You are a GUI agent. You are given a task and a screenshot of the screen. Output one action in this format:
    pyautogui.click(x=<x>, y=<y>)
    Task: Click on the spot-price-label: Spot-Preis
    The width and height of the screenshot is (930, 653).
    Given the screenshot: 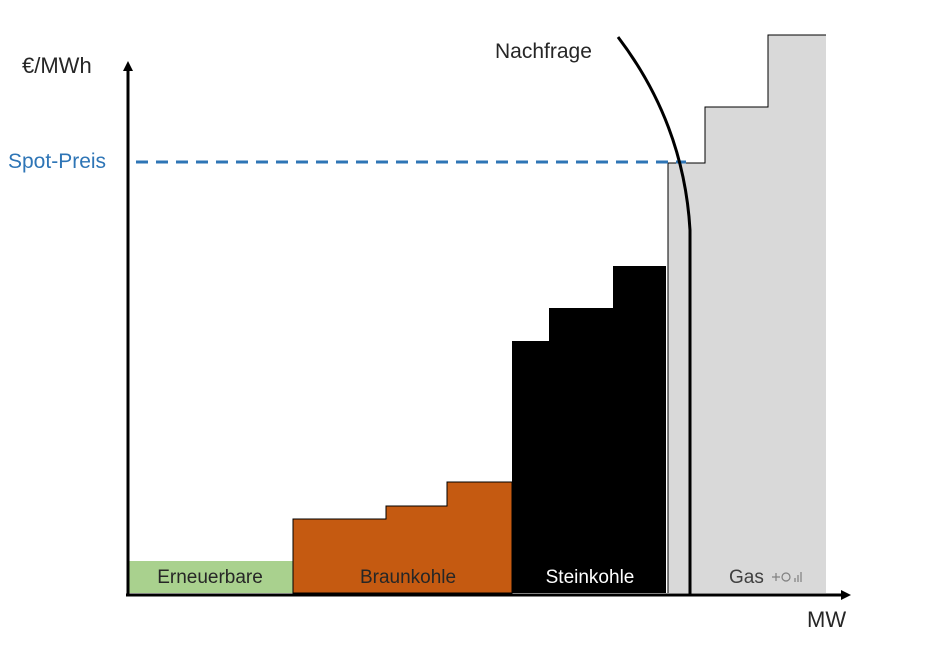 What is the action you would take?
    pyautogui.click(x=57, y=161)
    